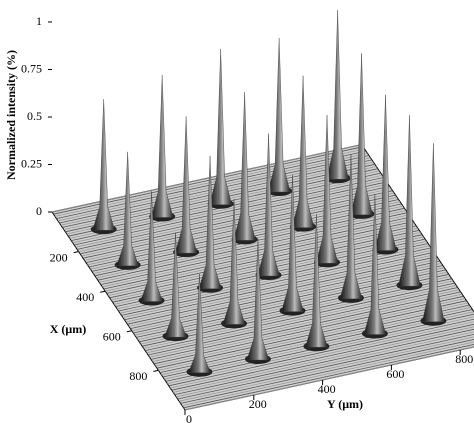 The height and width of the screenshot is (423, 474). What do you see at coordinates (39, 21) in the screenshot?
I see `z-tick-label: 1` at bounding box center [39, 21].